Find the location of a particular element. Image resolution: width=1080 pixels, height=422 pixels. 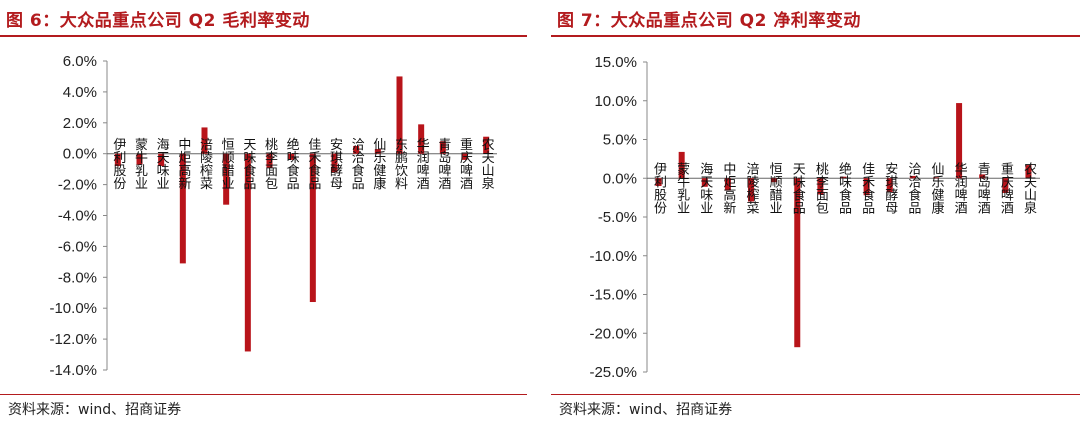

y-tick-label: -2.0% is located at coordinates (77, 185).